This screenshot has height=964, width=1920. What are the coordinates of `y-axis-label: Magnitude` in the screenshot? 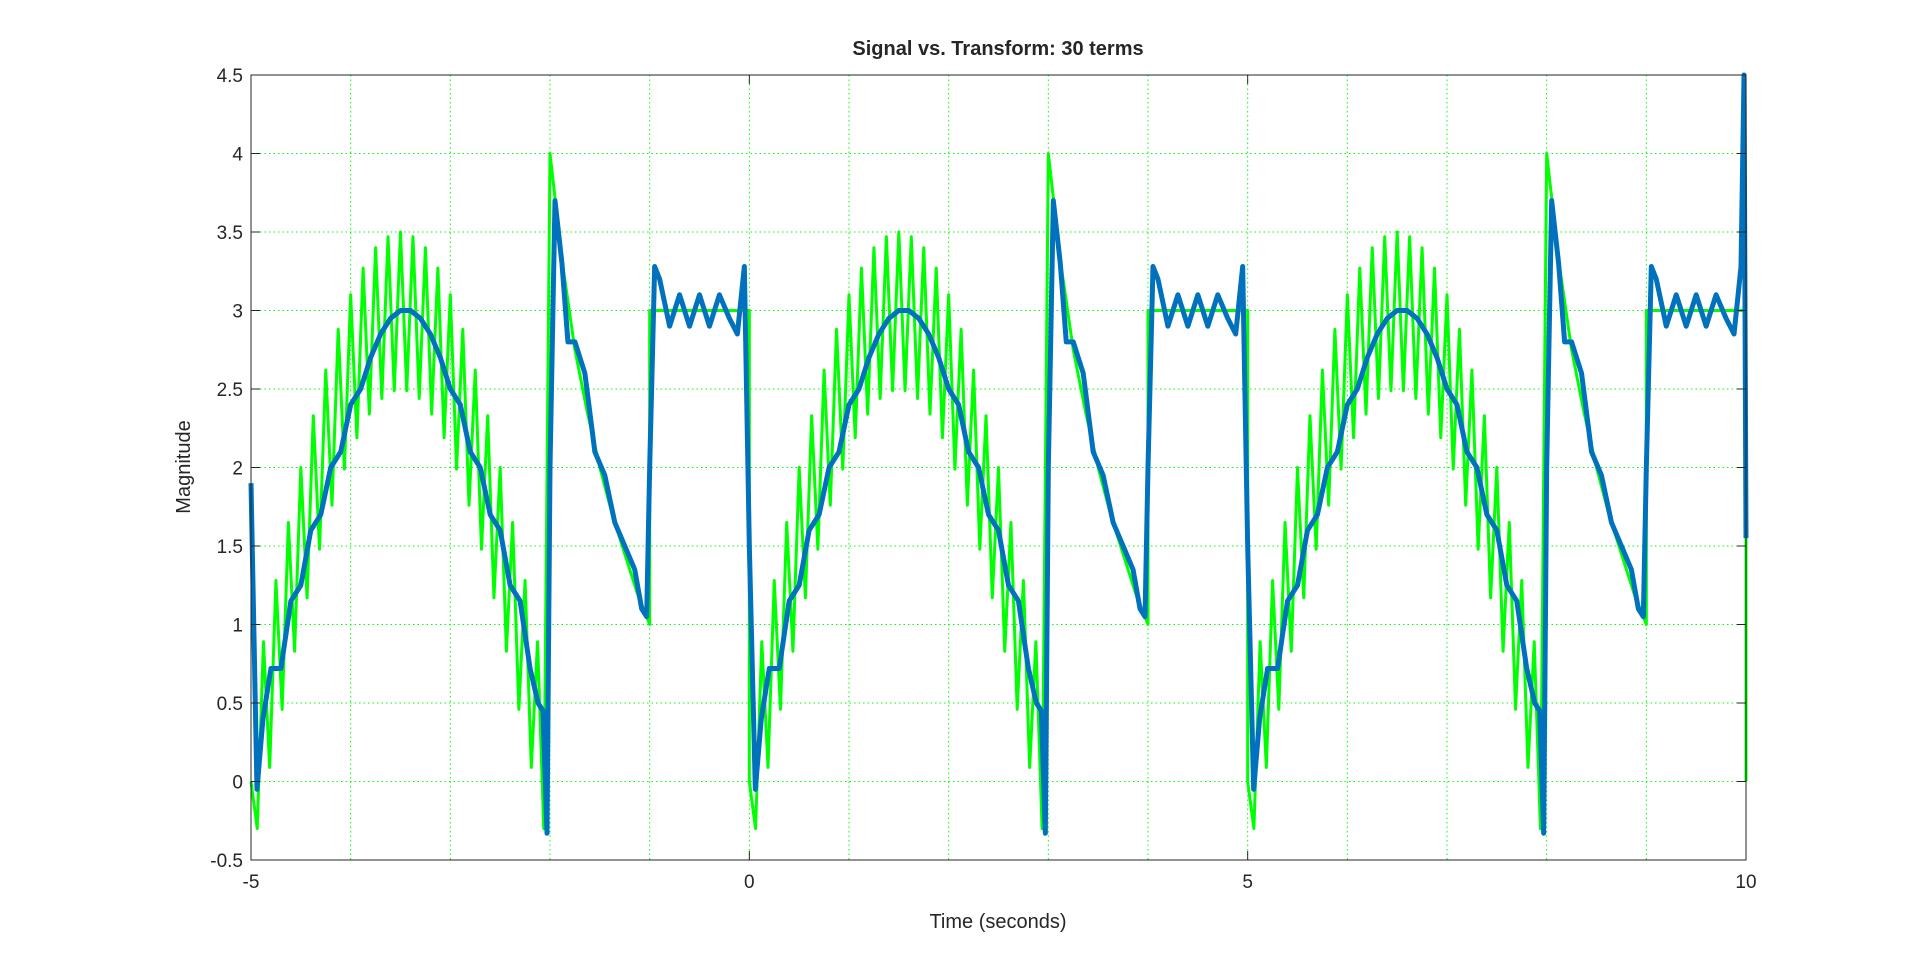 It's located at (184, 466).